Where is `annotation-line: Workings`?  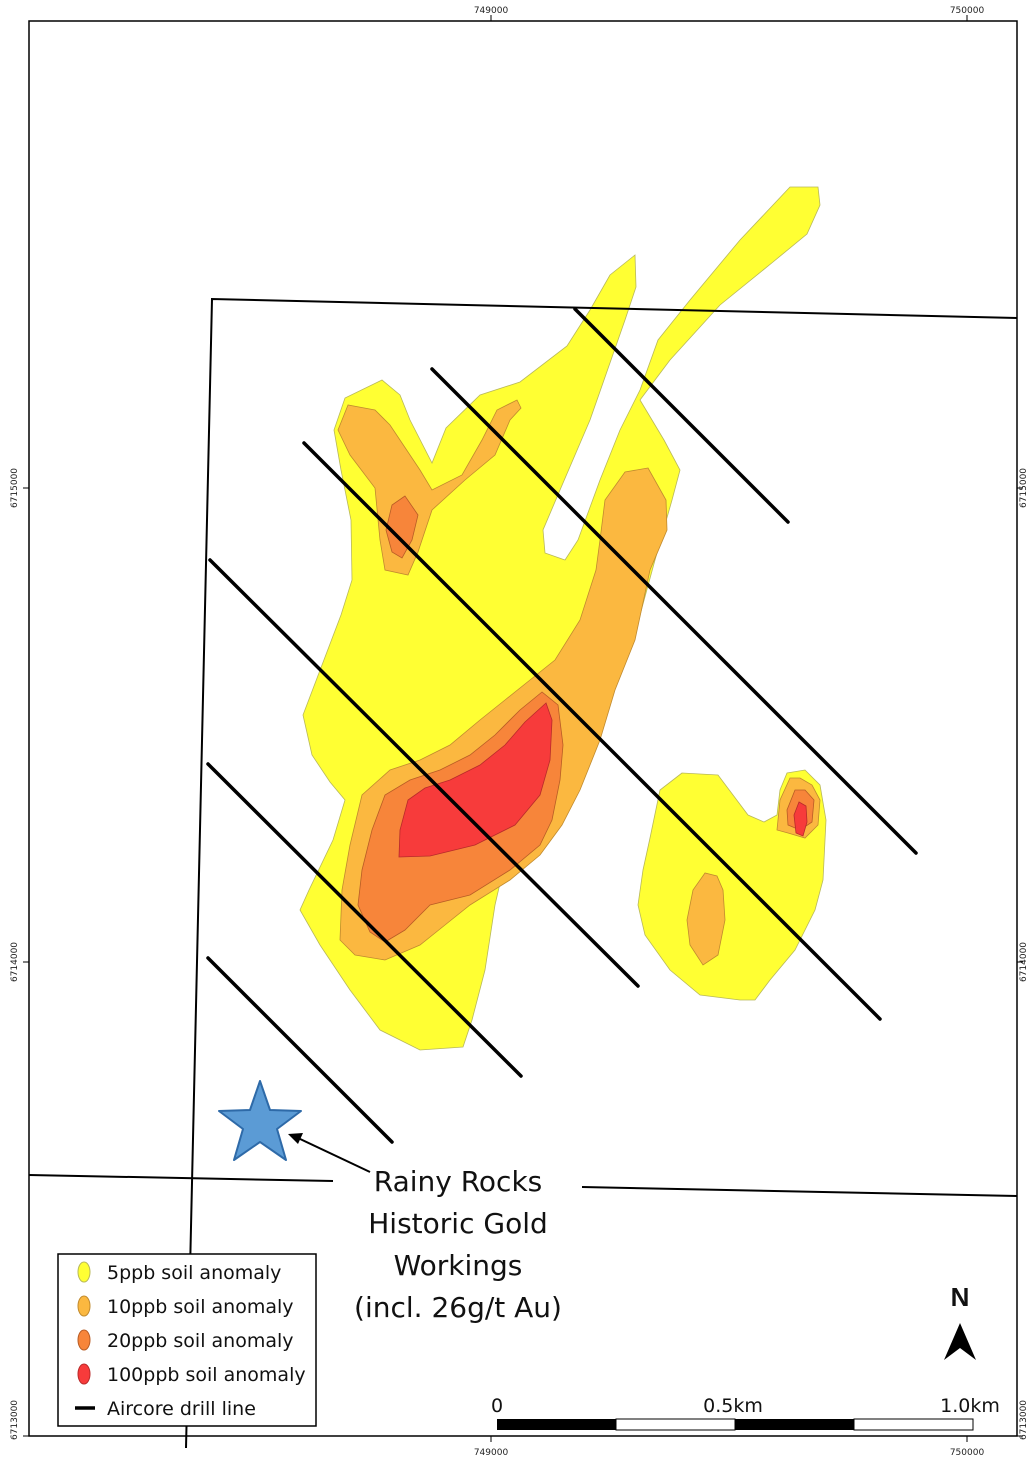
annotation-line: Workings is located at coordinates (458, 1265).